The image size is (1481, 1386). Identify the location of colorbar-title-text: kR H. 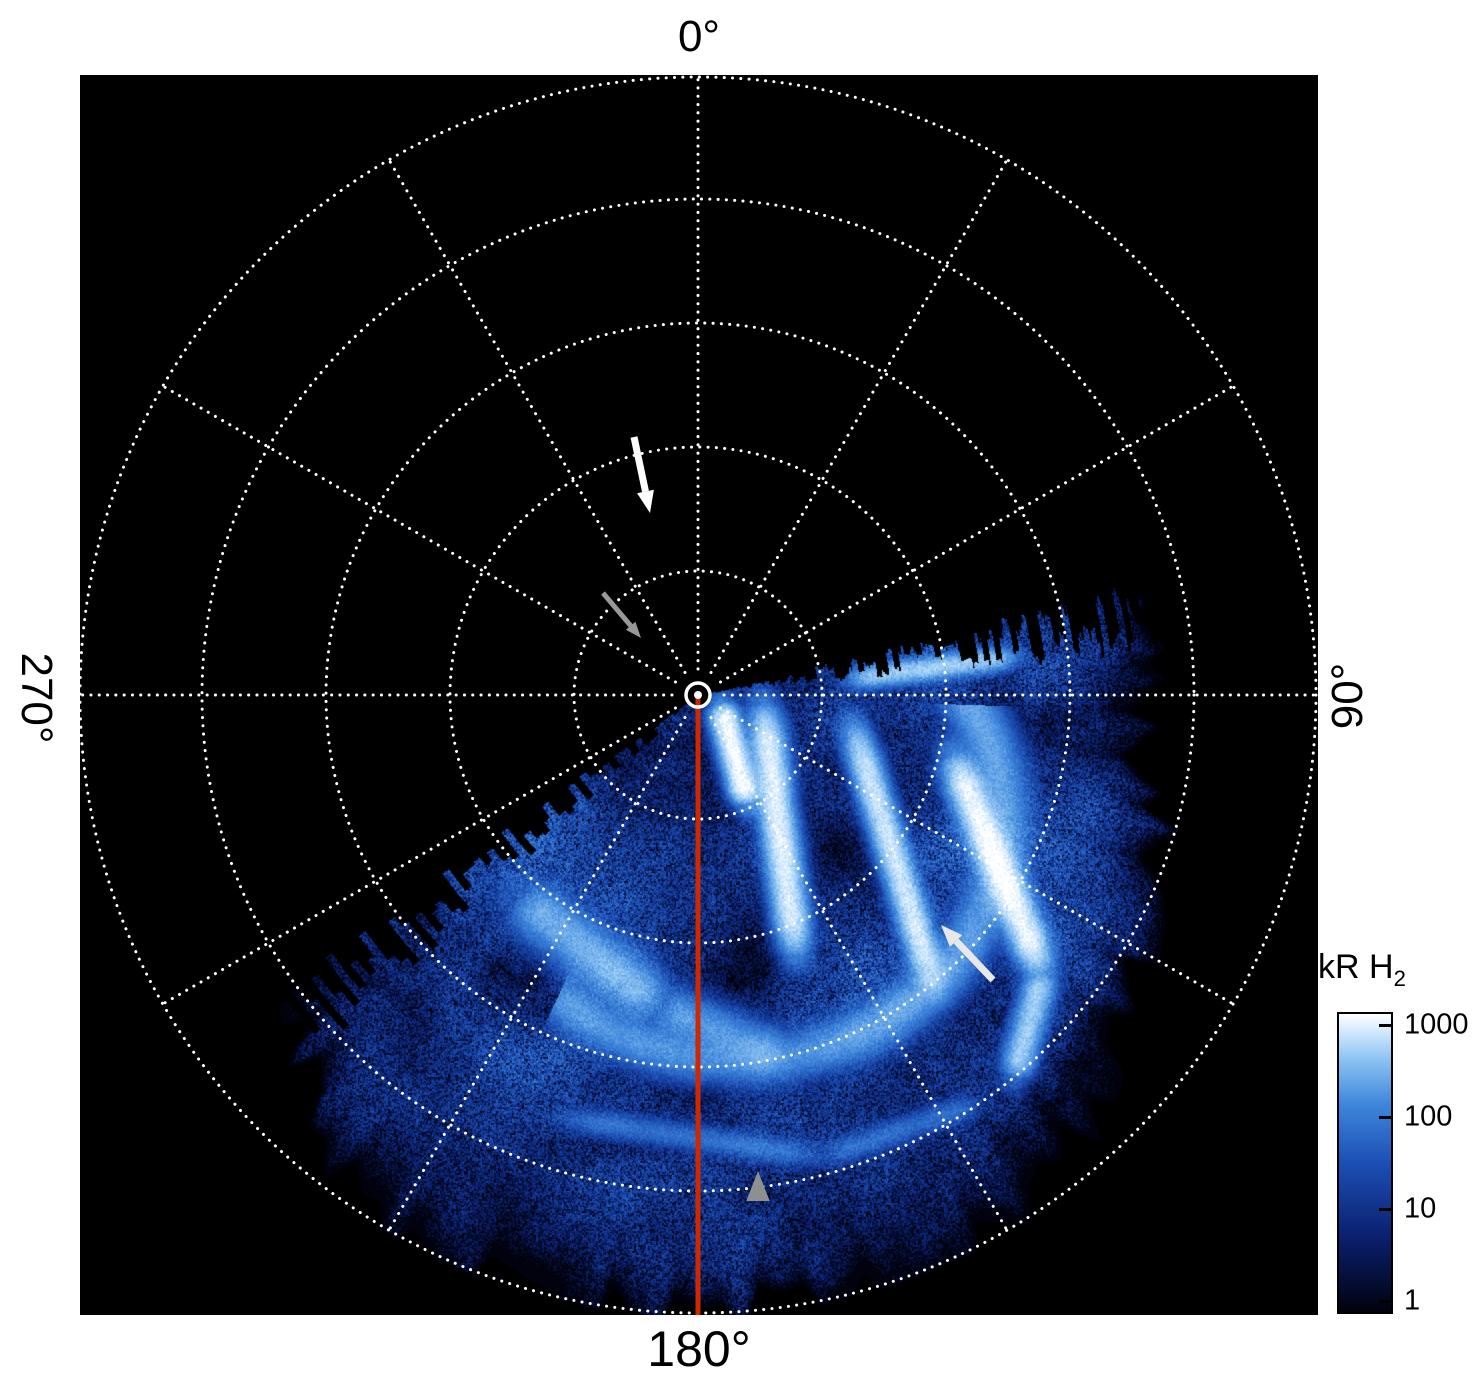
(1356, 967).